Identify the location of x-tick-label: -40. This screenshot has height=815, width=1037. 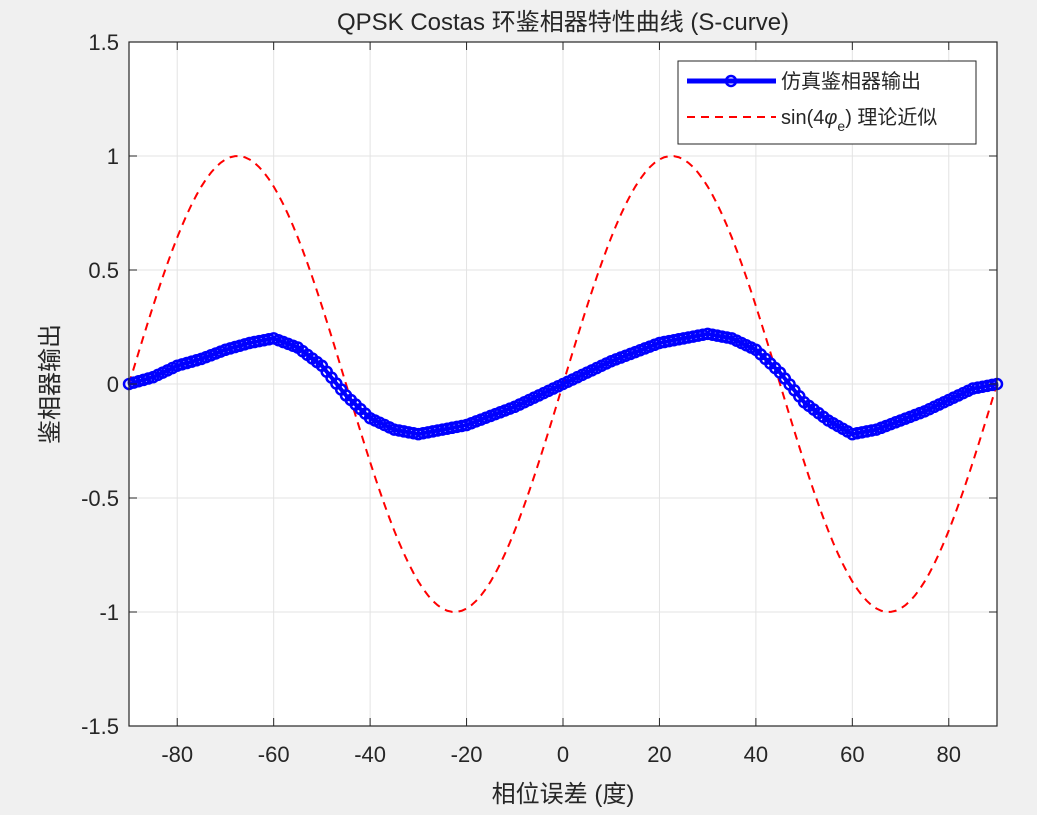
(370, 754).